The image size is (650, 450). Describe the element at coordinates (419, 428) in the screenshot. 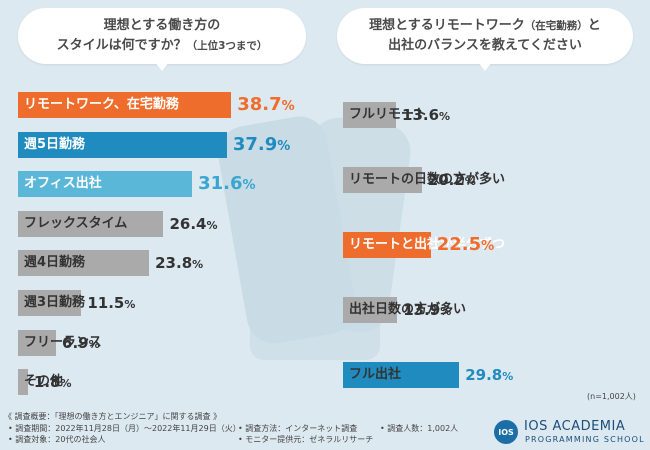

I see `survey-count: • 調査人数：1,002人` at that location.